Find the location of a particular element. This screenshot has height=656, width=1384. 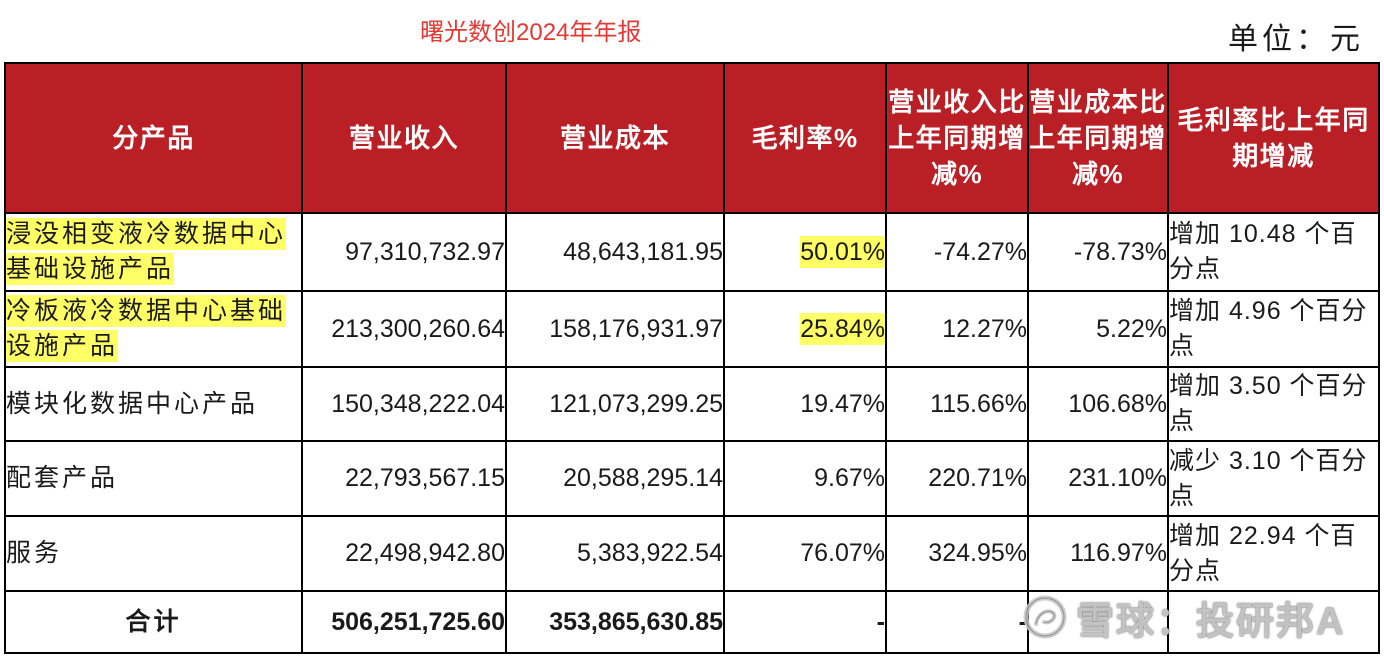

header-revenue-change: 营业收入比上年同期增减% is located at coordinates (957, 138).